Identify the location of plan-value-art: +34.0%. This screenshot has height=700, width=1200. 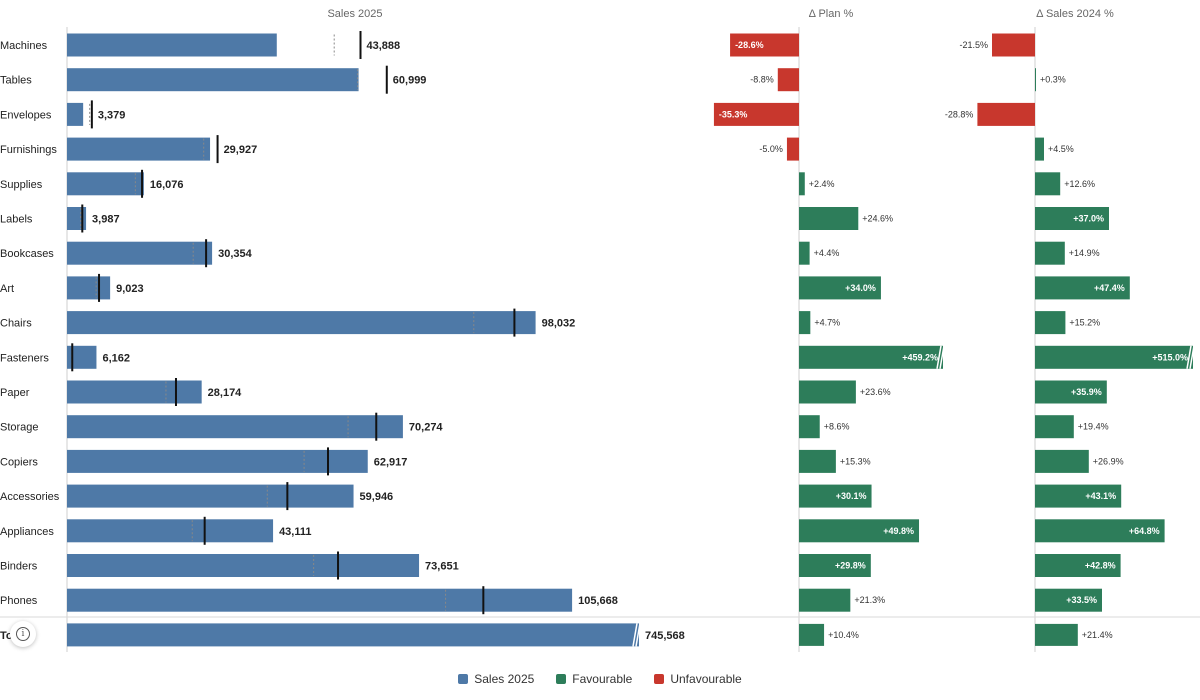
(860, 288).